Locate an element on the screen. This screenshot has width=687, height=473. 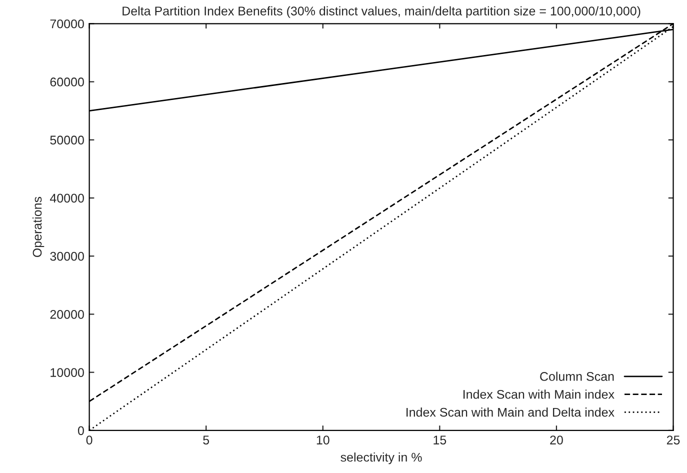
x-tick-label: 5 is located at coordinates (206, 440).